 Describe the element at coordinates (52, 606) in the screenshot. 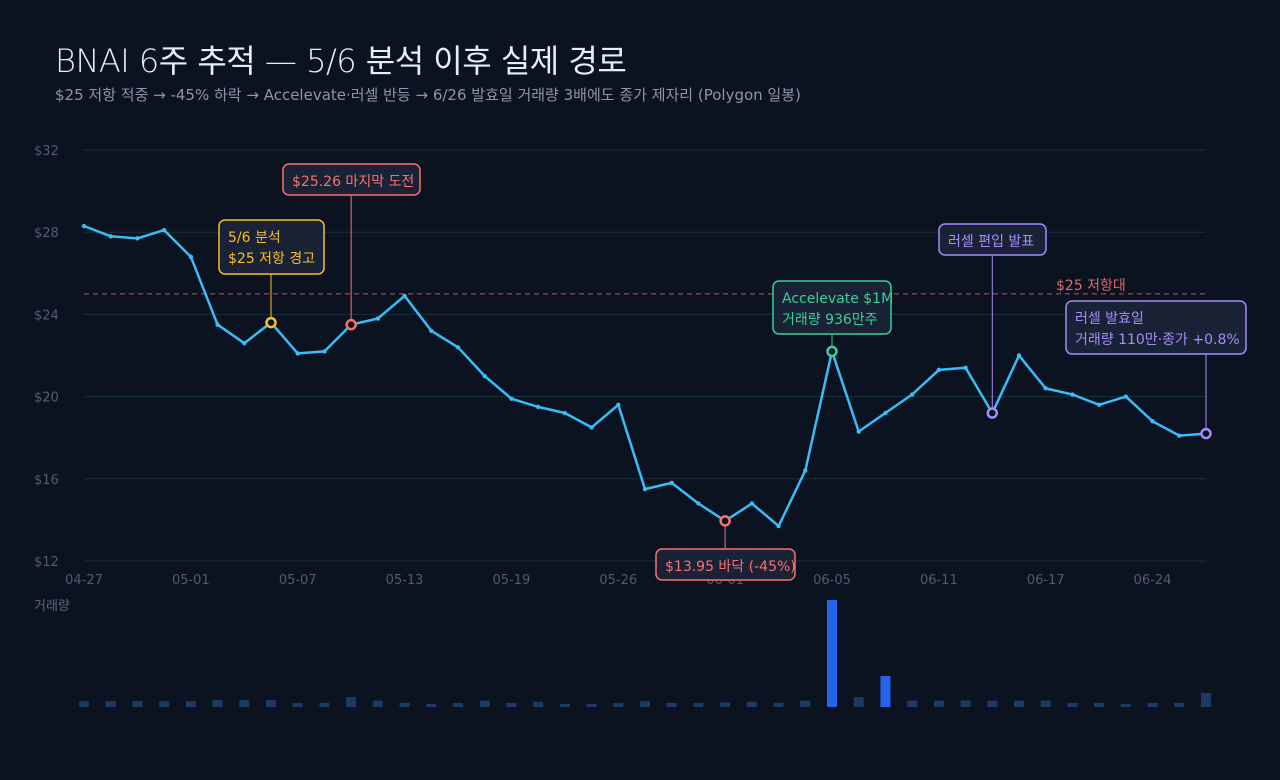

I see `volume-label: 거래량` at that location.